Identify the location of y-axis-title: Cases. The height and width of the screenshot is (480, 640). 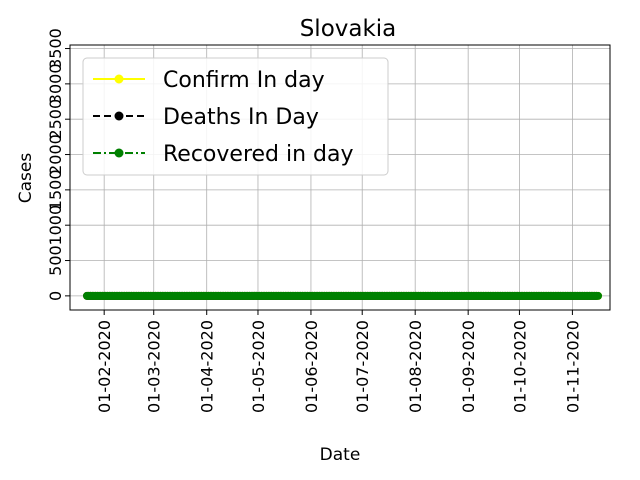
(26, 178).